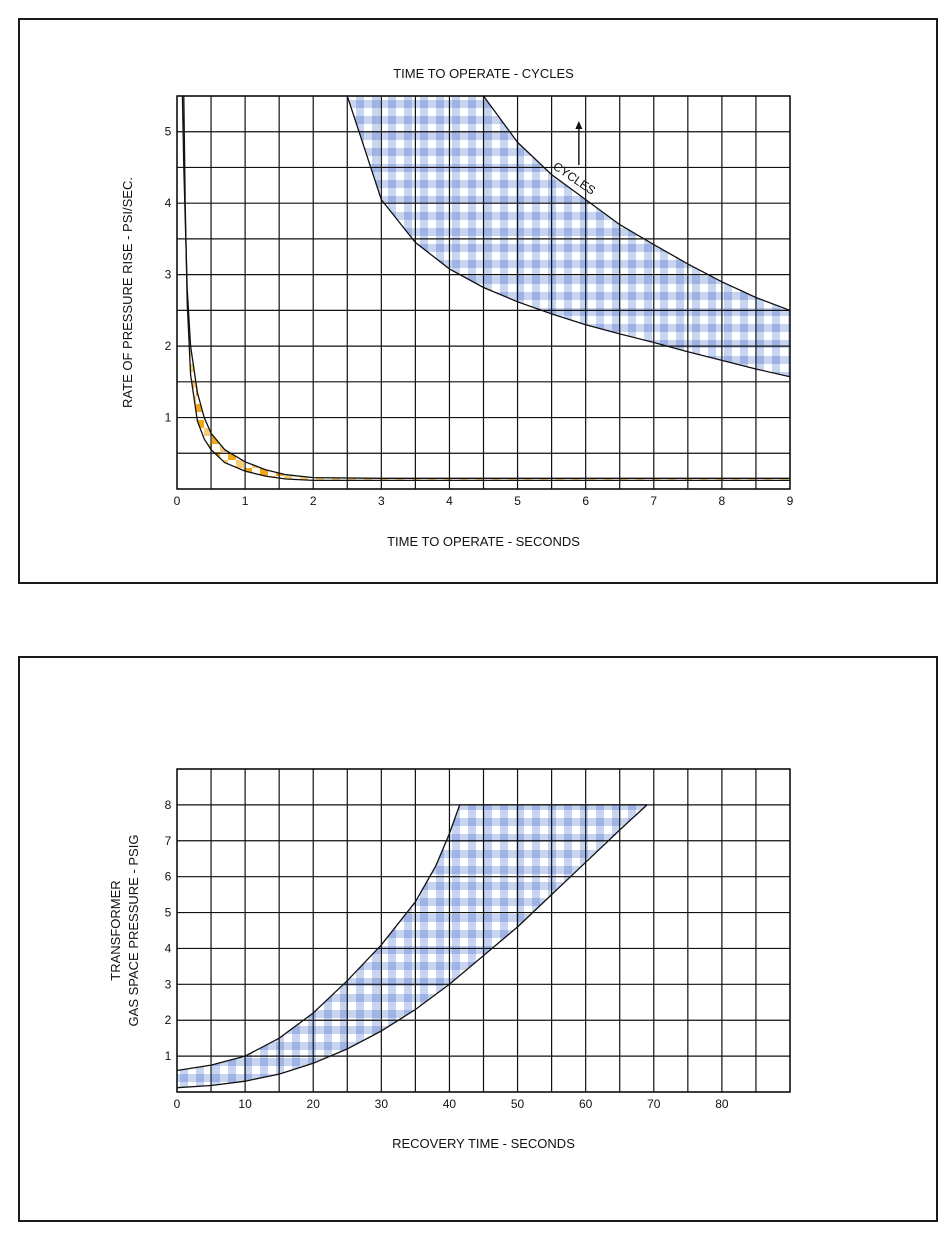 The width and height of the screenshot is (952, 1240). I want to click on band-cycles, so click(568, 236).